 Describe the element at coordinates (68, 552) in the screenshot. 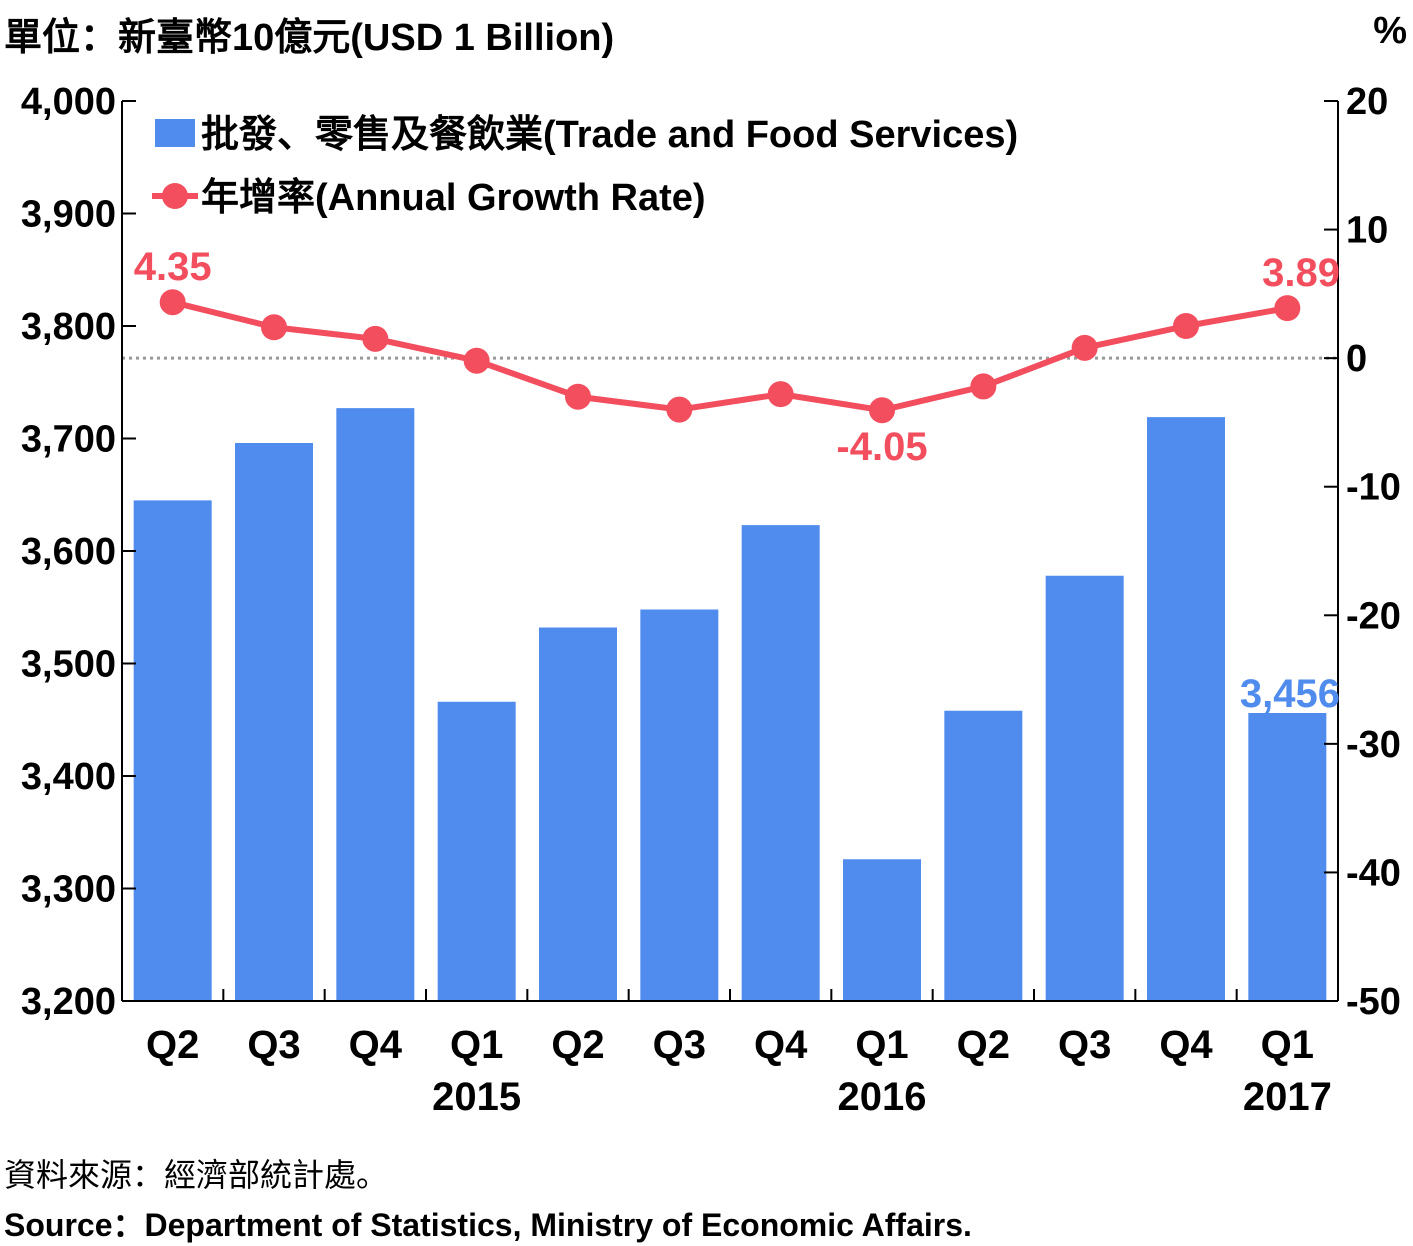

I see `left-tick-label: 3,600` at that location.